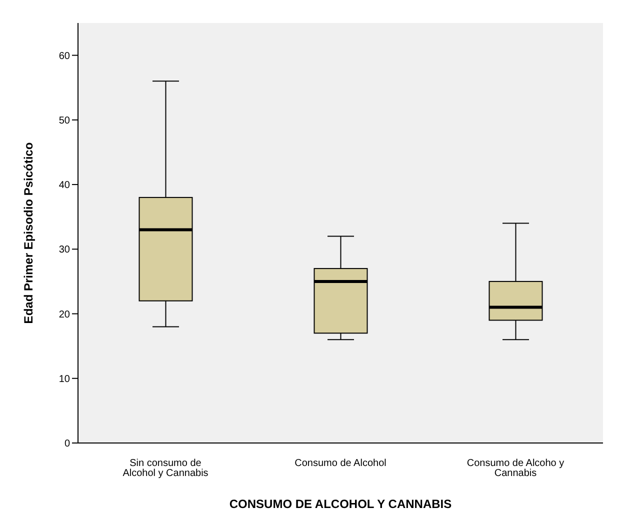 This screenshot has height=527, width=621. I want to click on x-tick-label: Consumo de Alcohol, so click(340, 464).